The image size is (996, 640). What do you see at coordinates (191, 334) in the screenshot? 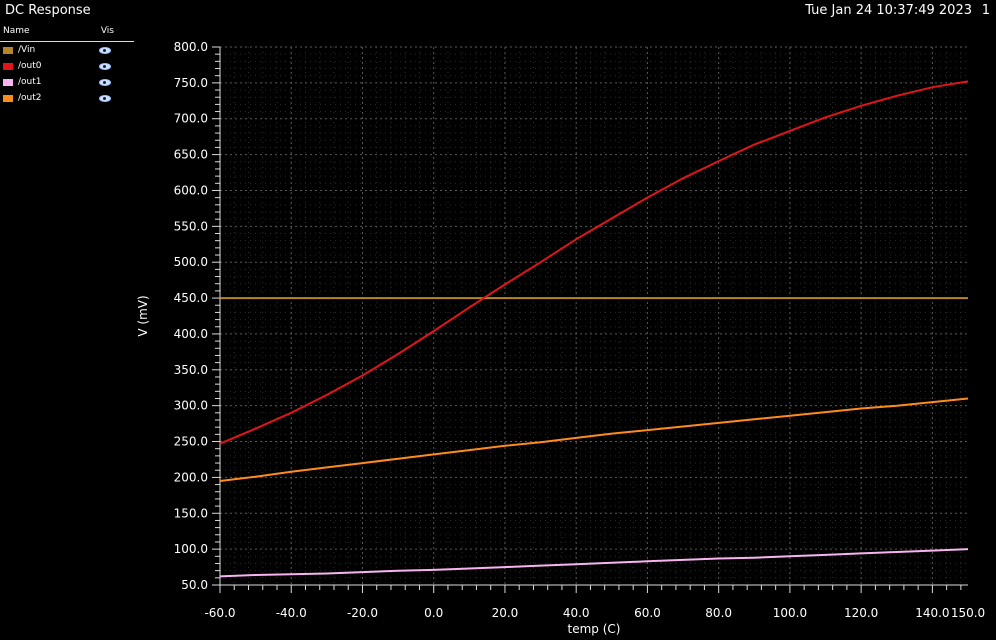
I see `y-tick-label: 400.0` at bounding box center [191, 334].